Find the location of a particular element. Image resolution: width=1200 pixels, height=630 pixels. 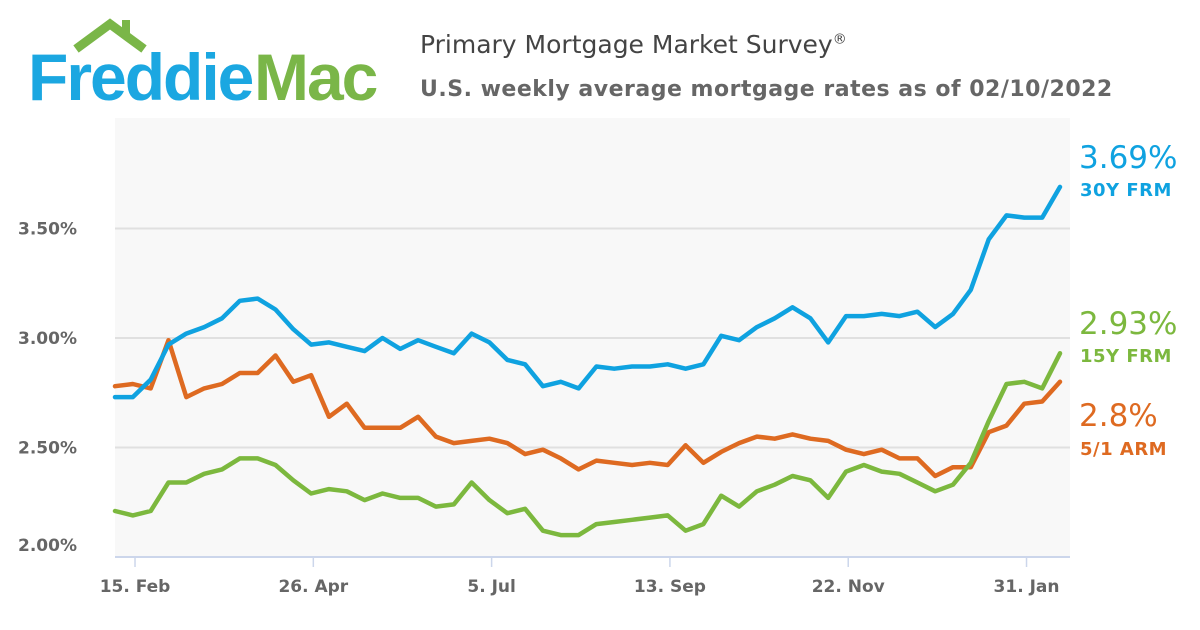

latest-arm-value: 2.8% is located at coordinates (1118, 416).